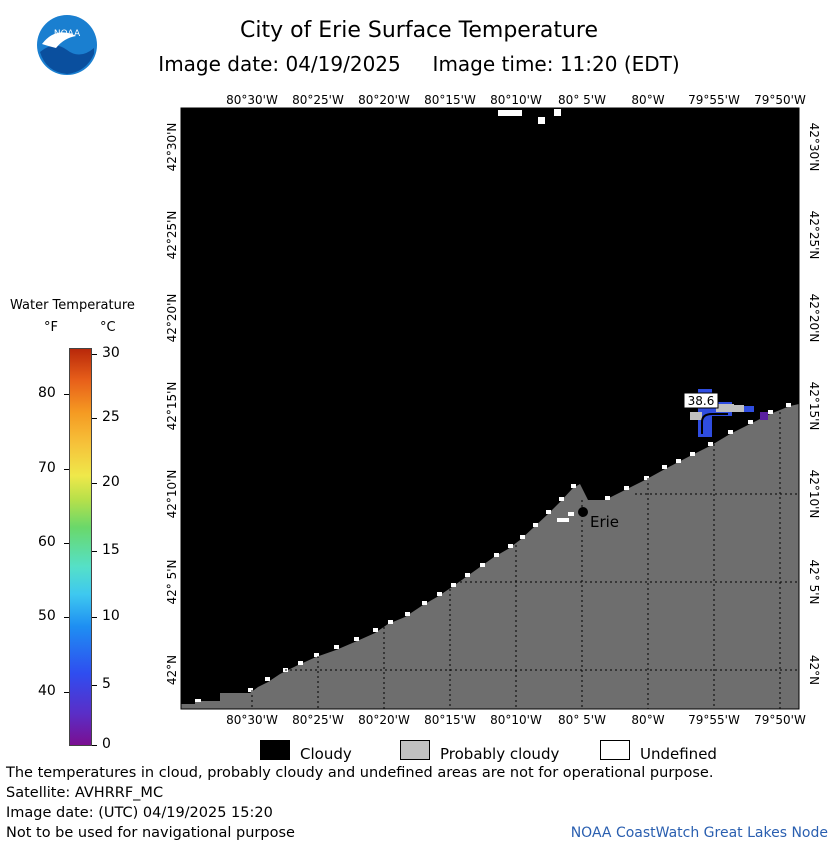 The width and height of the screenshot is (838, 850). I want to click on colorbar-label-c: 0, so click(106, 744).